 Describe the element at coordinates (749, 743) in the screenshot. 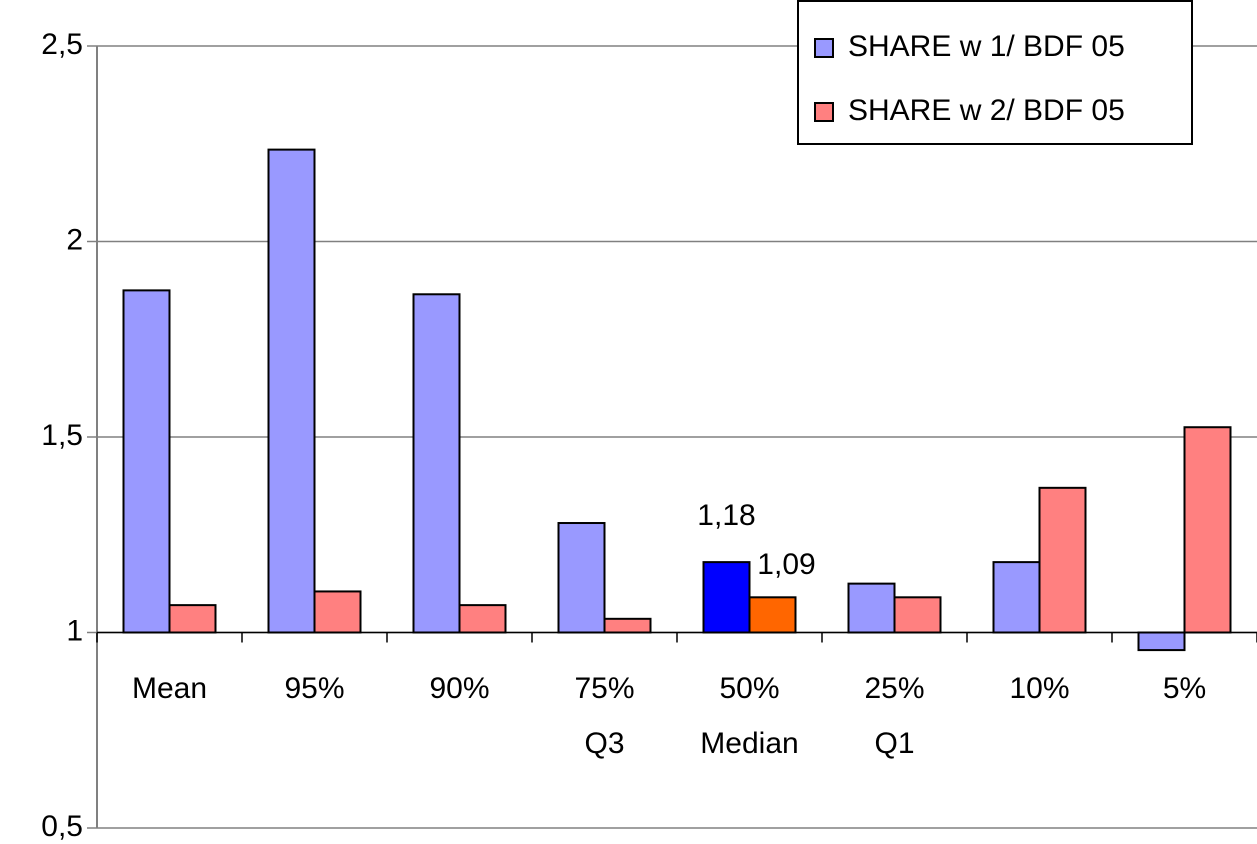

I see `x-tick-label: Median` at that location.